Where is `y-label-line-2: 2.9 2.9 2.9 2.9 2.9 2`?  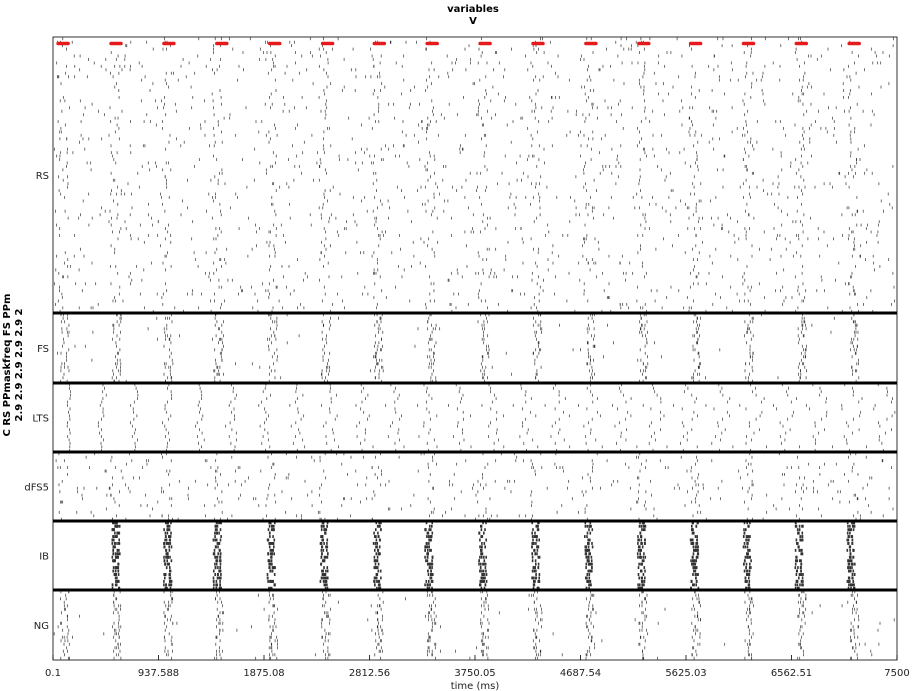 y-label-line-2: 2.9 2.9 2.9 2.9 2.9 2 is located at coordinates (19, 364).